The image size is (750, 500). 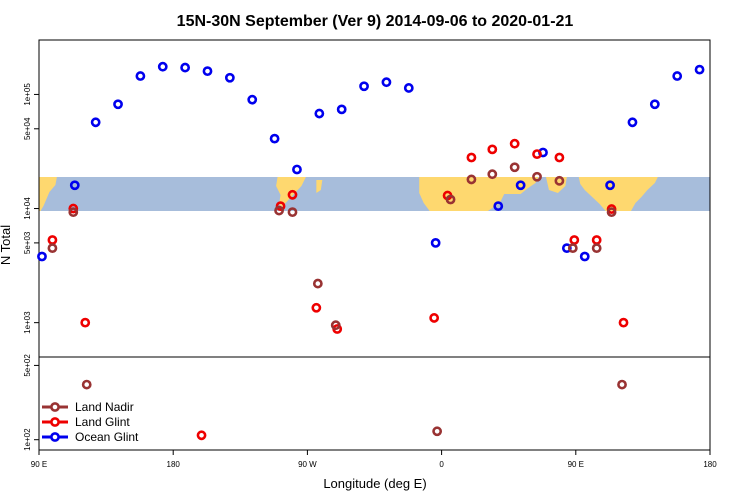 I want to click on y-upper-tick-label-0: 1e+03, so click(x=27, y=322).